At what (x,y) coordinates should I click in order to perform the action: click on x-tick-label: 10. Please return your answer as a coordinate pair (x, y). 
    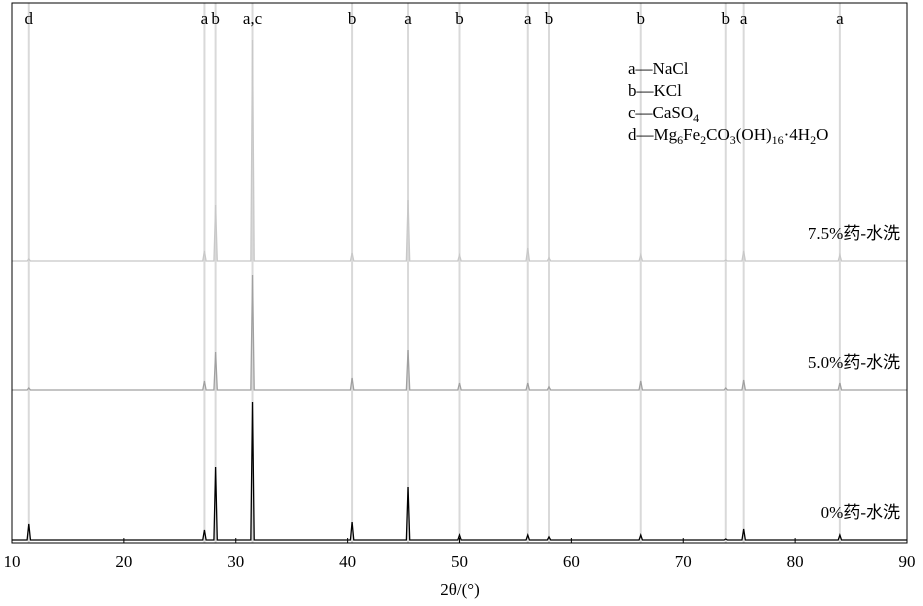
    Looking at the image, I should click on (12, 561).